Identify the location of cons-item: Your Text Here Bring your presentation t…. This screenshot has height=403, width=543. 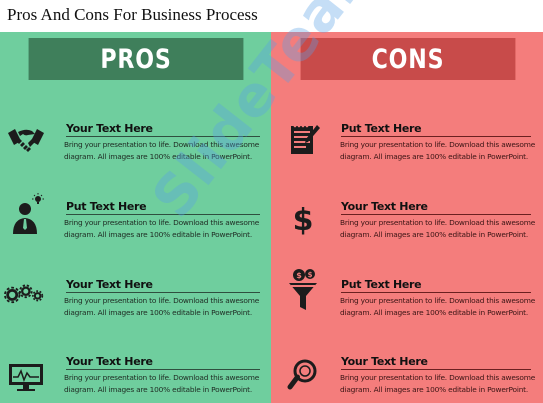
(407, 379).